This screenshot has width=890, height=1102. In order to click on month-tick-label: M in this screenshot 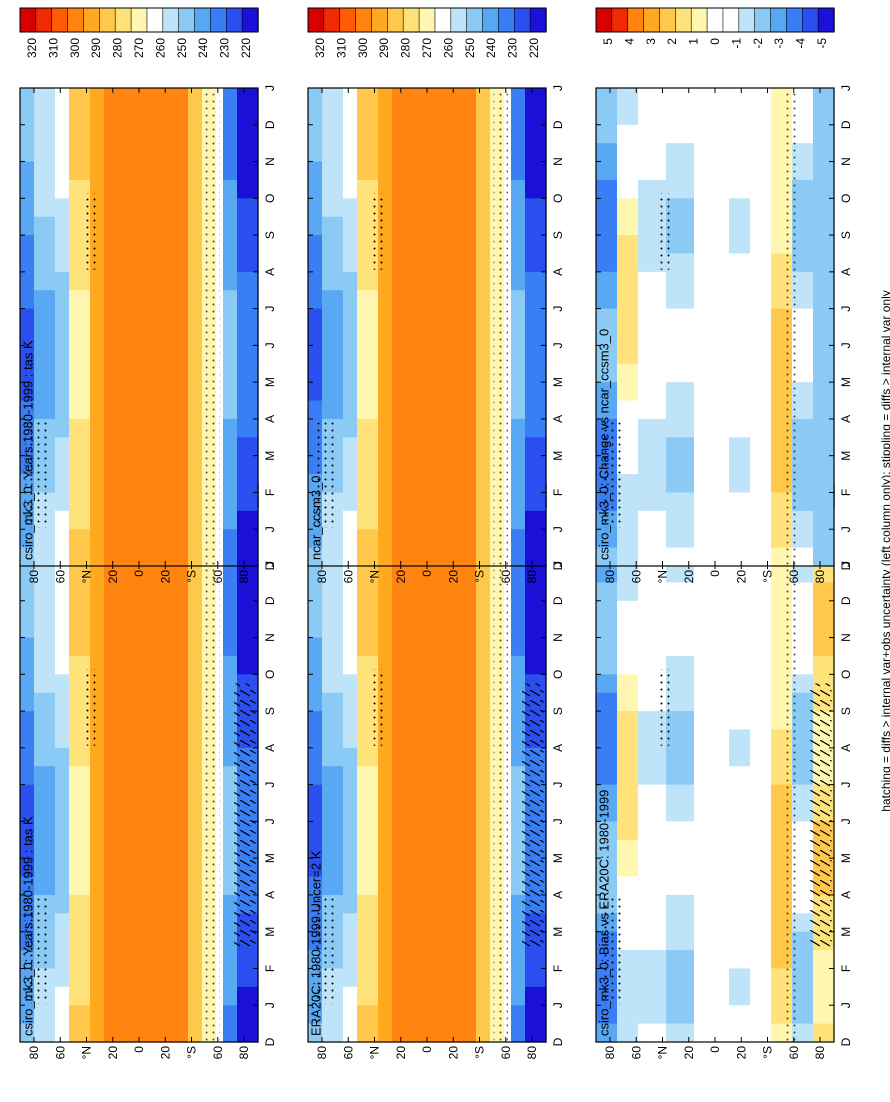, I will do `click(558, 456)`.